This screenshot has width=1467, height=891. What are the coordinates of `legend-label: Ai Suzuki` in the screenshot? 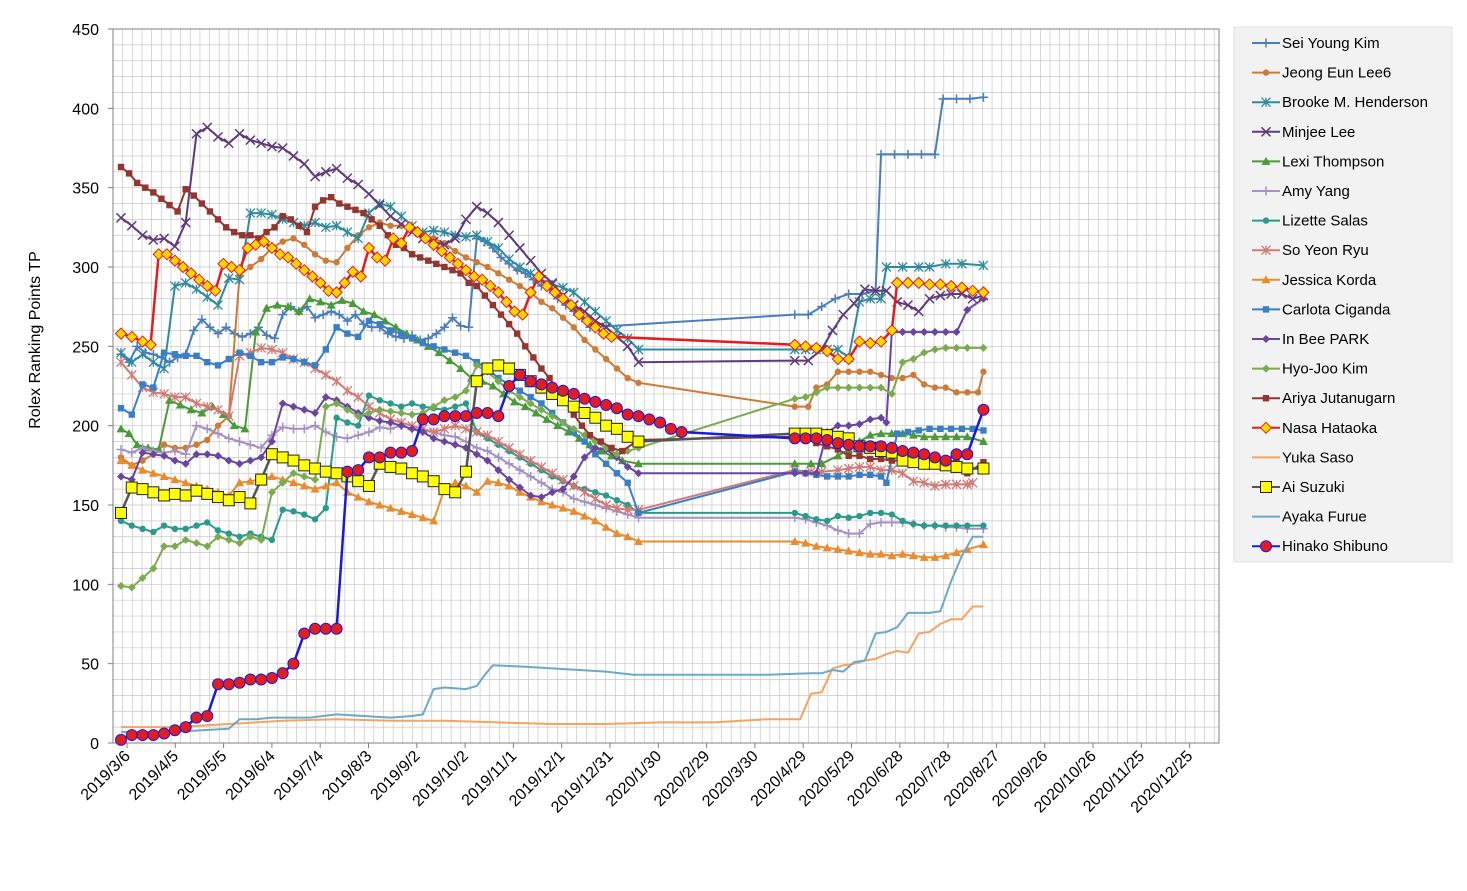 It's located at (1313, 487).